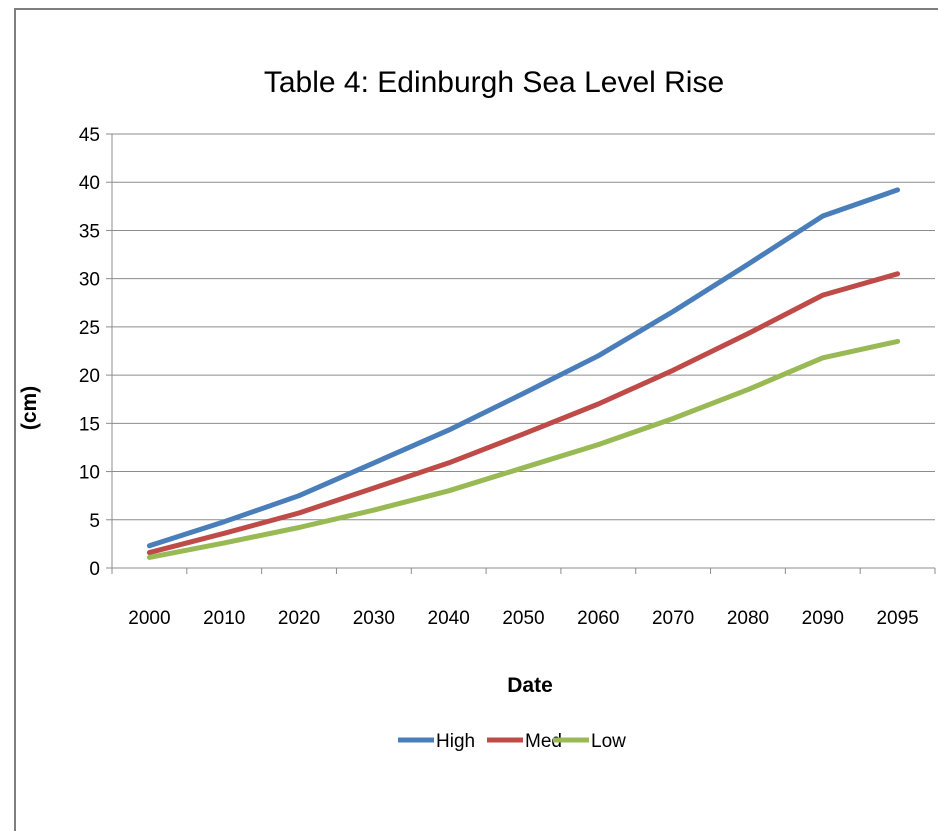 This screenshot has width=938, height=831. What do you see at coordinates (476, 9) in the screenshot?
I see `frame-border-top` at bounding box center [476, 9].